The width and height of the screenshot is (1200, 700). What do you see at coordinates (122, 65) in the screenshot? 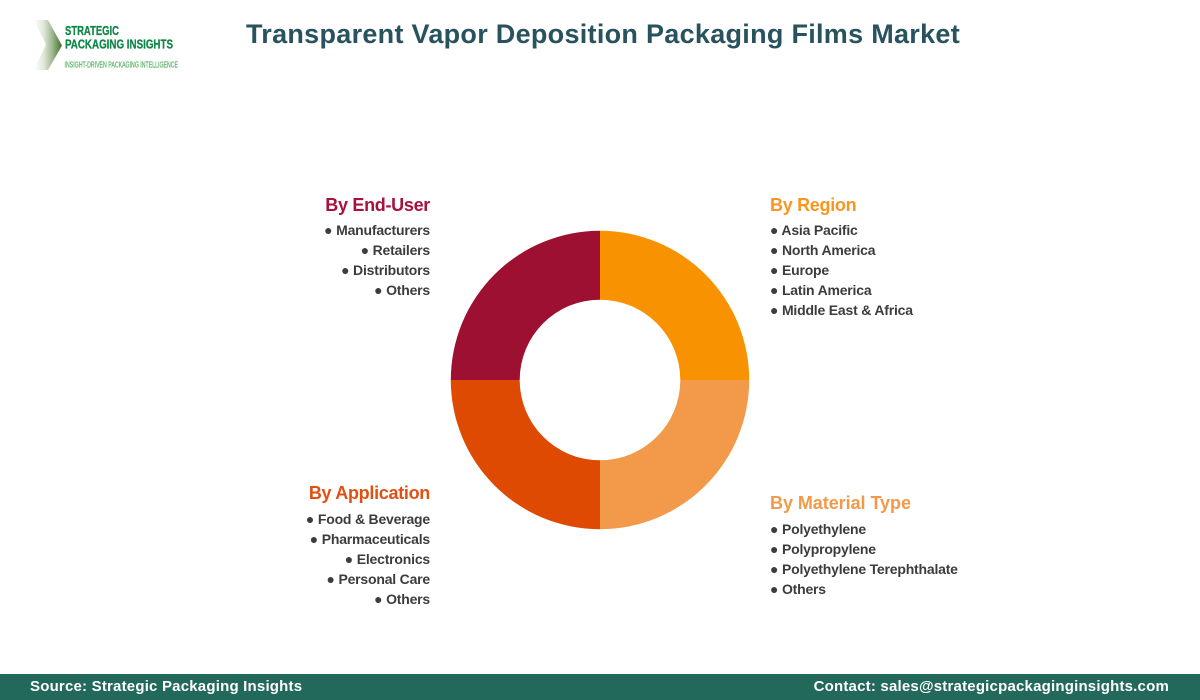
I see `svg-text:INSIGHT-DRIVEN PACKAGING INTEL: INSIGHT-DRIVEN PACKAGING INTELLIGENCE` at bounding box center [122, 65].